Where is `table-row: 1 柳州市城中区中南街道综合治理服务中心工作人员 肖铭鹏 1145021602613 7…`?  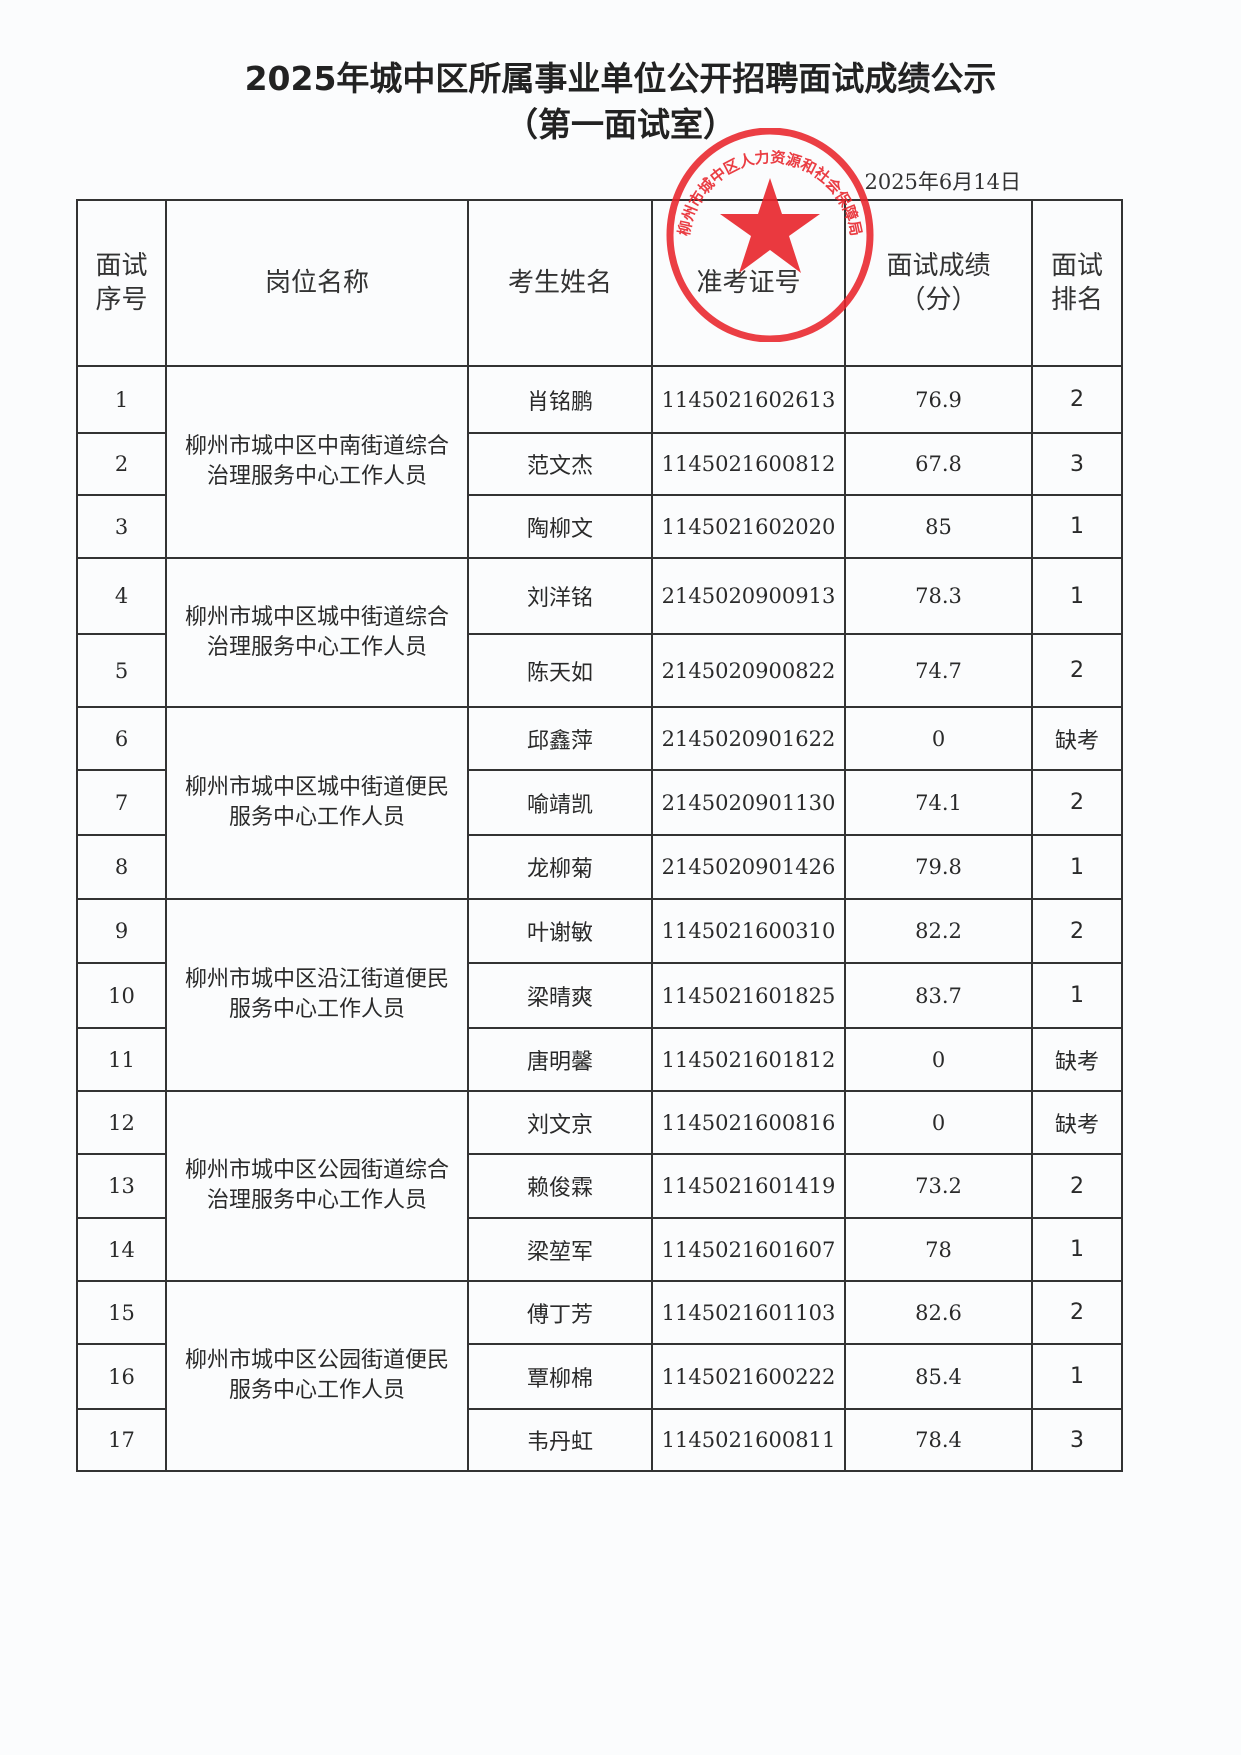 table-row: 1 柳州市城中区中南街道综合治理服务中心工作人员 肖铭鹏 1145021602613 7… is located at coordinates (599, 462).